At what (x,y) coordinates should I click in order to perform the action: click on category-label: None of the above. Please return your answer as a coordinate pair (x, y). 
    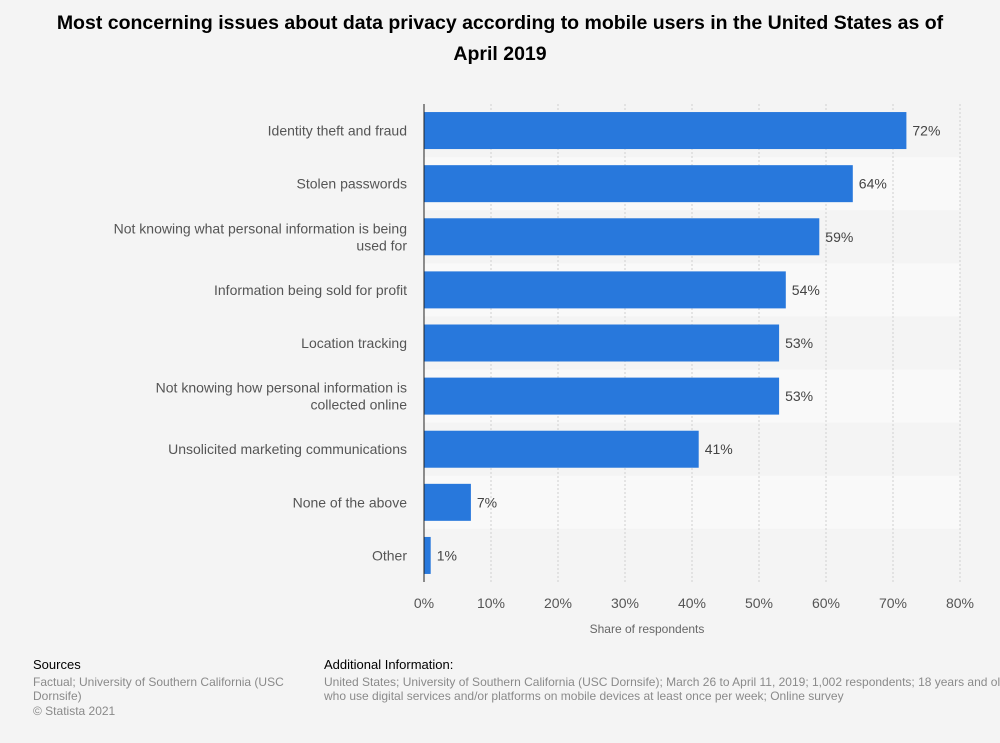
    Looking at the image, I should click on (350, 502).